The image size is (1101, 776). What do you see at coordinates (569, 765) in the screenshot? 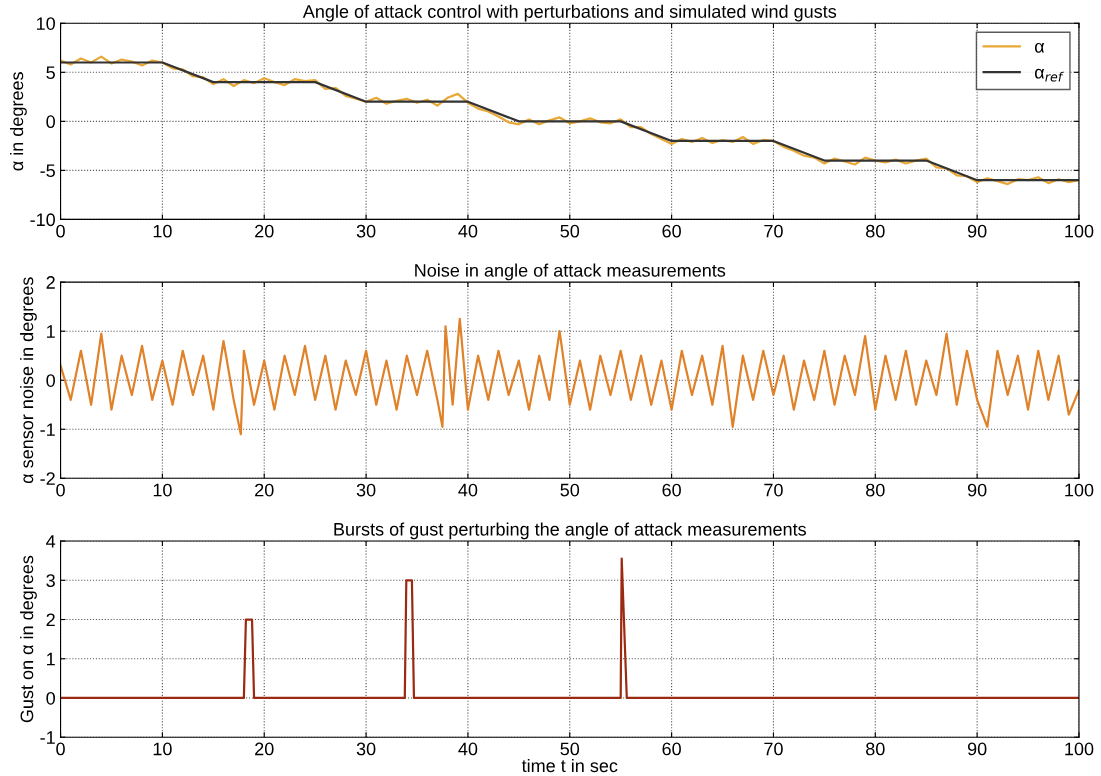
I see `x-axis-title: time t in sec` at bounding box center [569, 765].